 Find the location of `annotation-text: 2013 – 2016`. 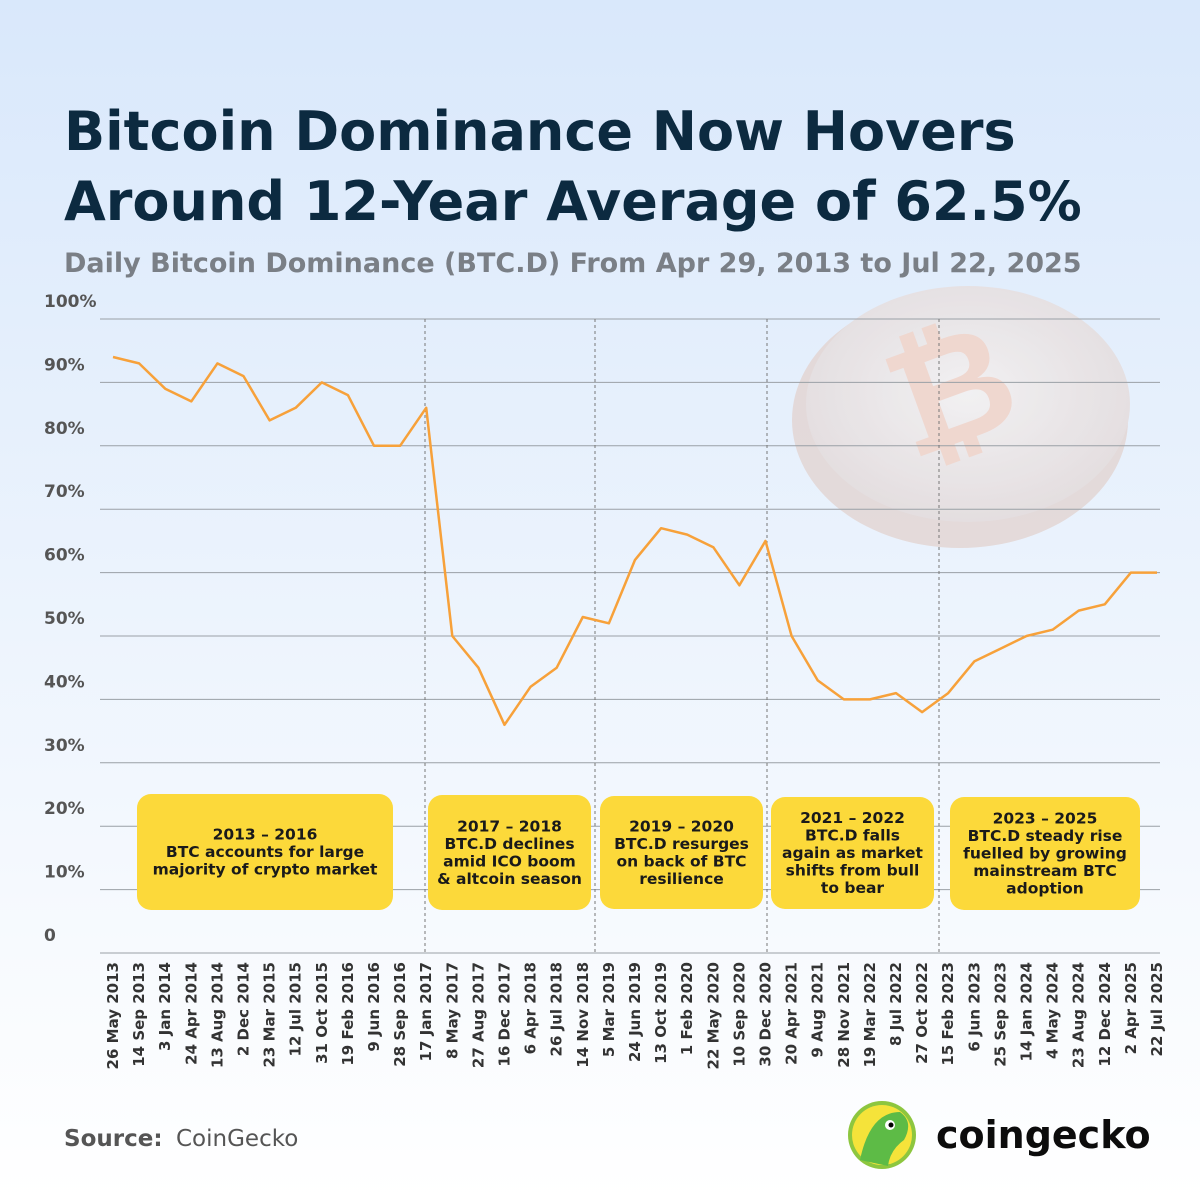

annotation-text: 2013 – 2016 is located at coordinates (265, 835).